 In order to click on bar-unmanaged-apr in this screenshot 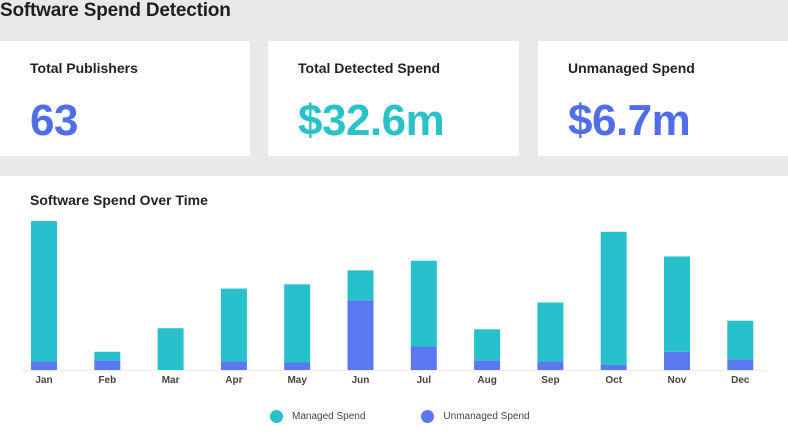, I will do `click(233, 365)`.